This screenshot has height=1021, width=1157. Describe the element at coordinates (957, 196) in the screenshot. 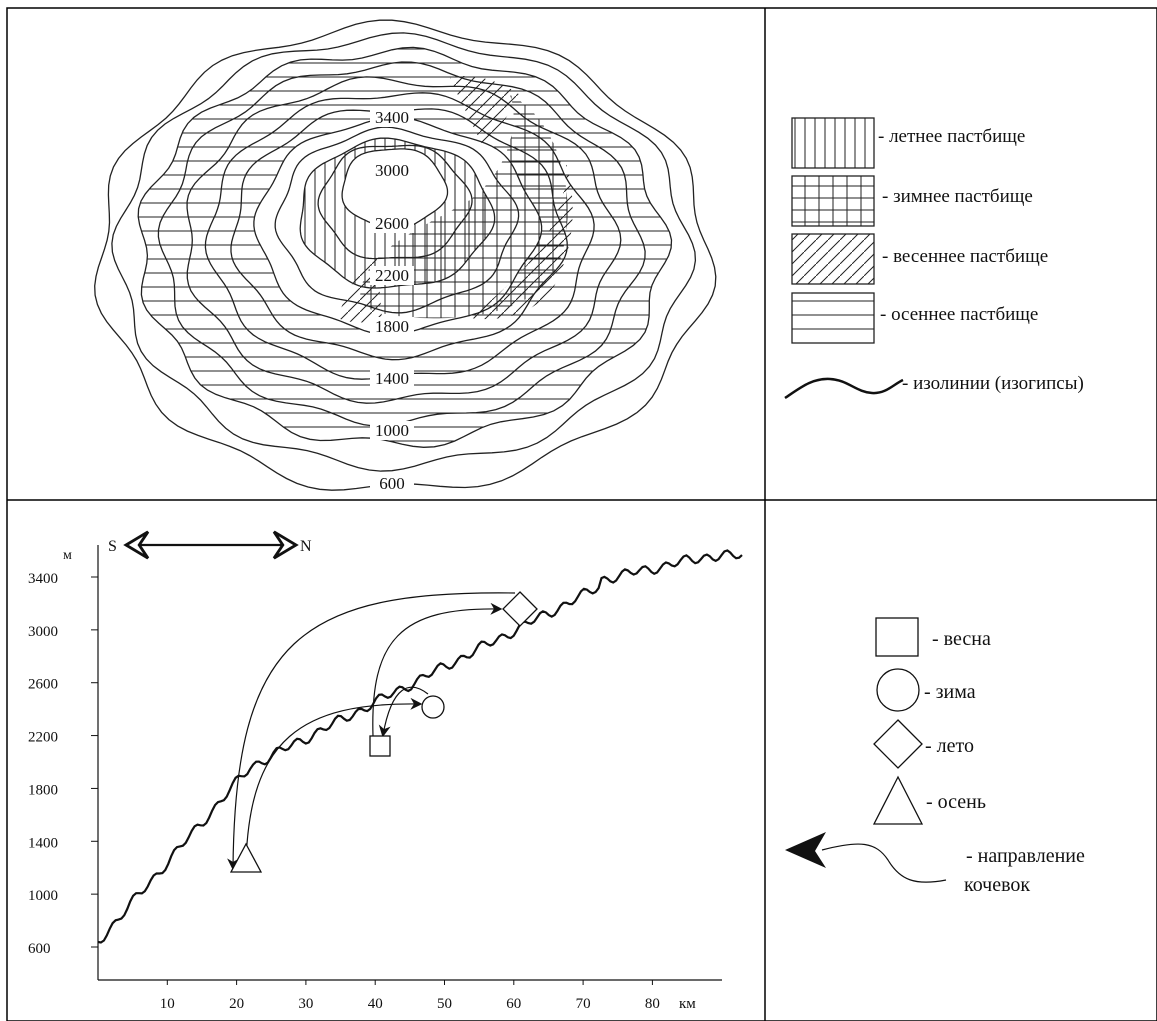

I see `legend-label-winter: - зимнее пастбище` at that location.